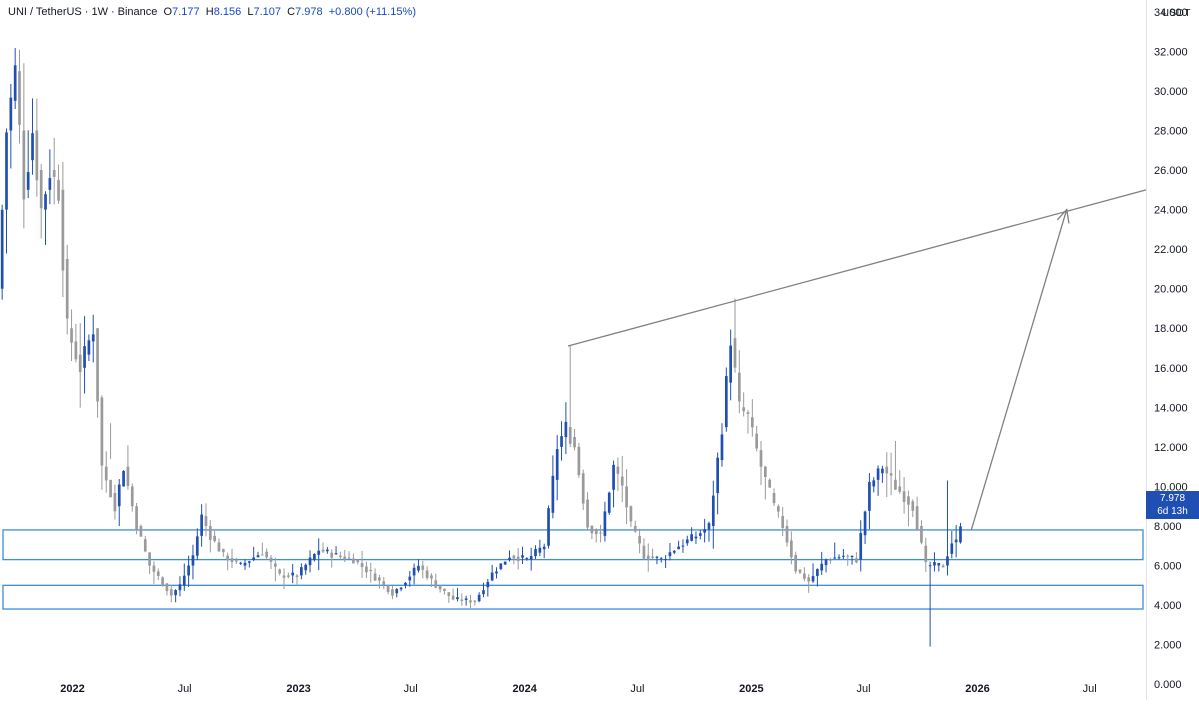 The width and height of the screenshot is (1199, 705). I want to click on time-axis: 2022 Jul 2023 Jul 2024 Jul 2025 Jul 2026 Jul, so click(578, 689).